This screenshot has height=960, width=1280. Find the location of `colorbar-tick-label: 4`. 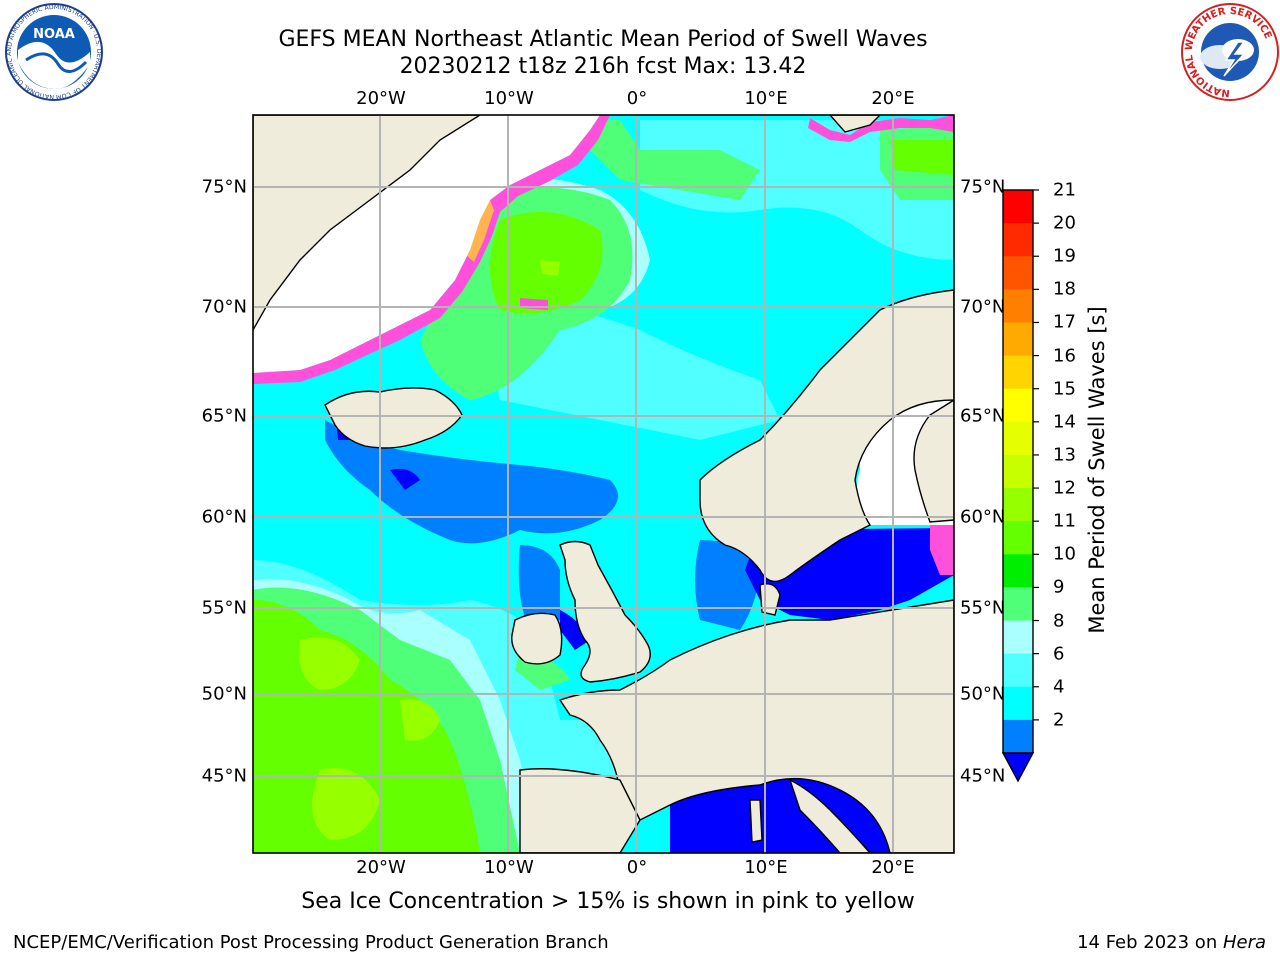

colorbar-tick-label: 4 is located at coordinates (1059, 687).